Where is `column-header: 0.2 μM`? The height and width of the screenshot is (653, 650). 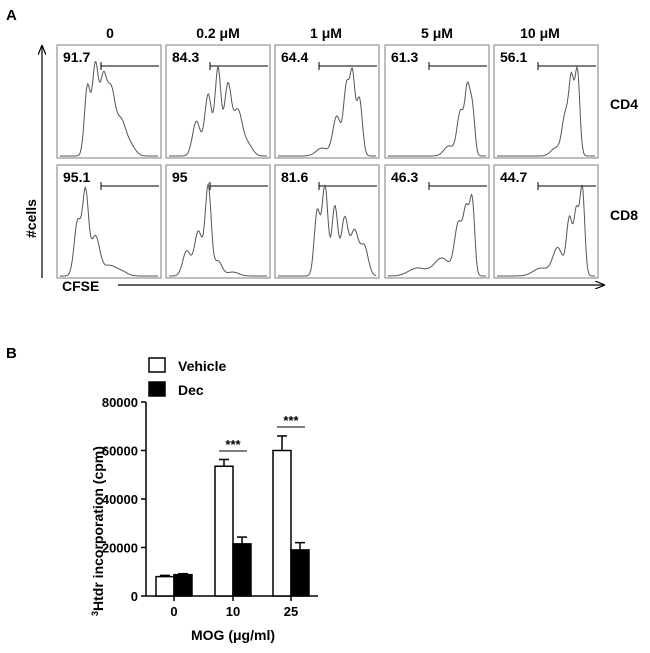
column-header: 0.2 μM is located at coordinates (218, 33).